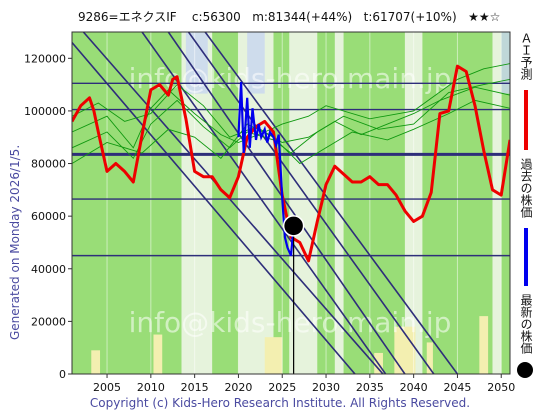  Describe the element at coordinates (457, 387) in the screenshot. I see `x-tick-label: 2045` at that location.